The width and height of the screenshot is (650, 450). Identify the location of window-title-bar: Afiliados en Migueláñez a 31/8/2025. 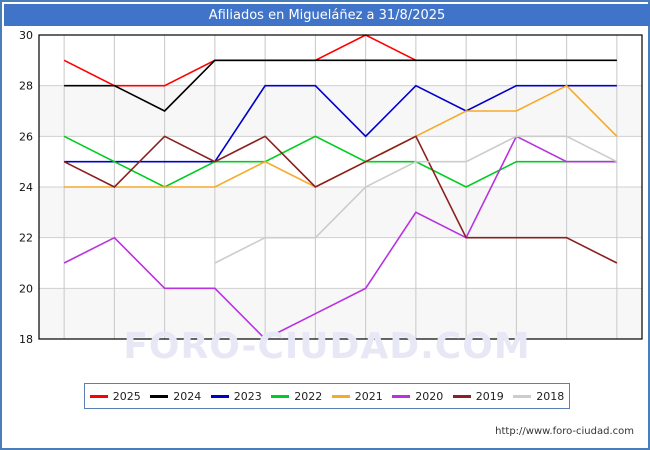
(327, 15).